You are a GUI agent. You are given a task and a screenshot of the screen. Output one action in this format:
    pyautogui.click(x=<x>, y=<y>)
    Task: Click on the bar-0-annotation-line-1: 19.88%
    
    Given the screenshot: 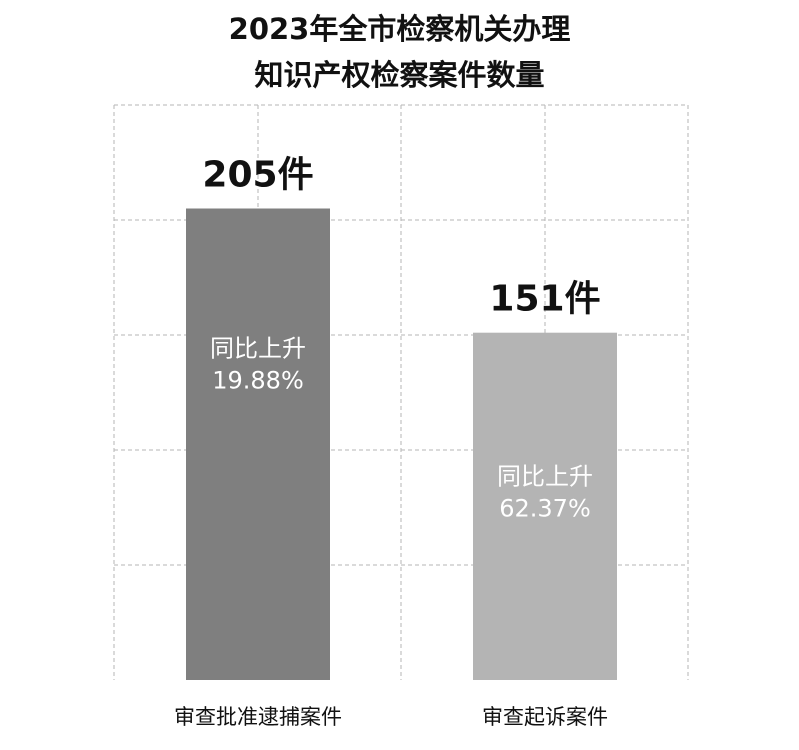 What is the action you would take?
    pyautogui.click(x=258, y=381)
    